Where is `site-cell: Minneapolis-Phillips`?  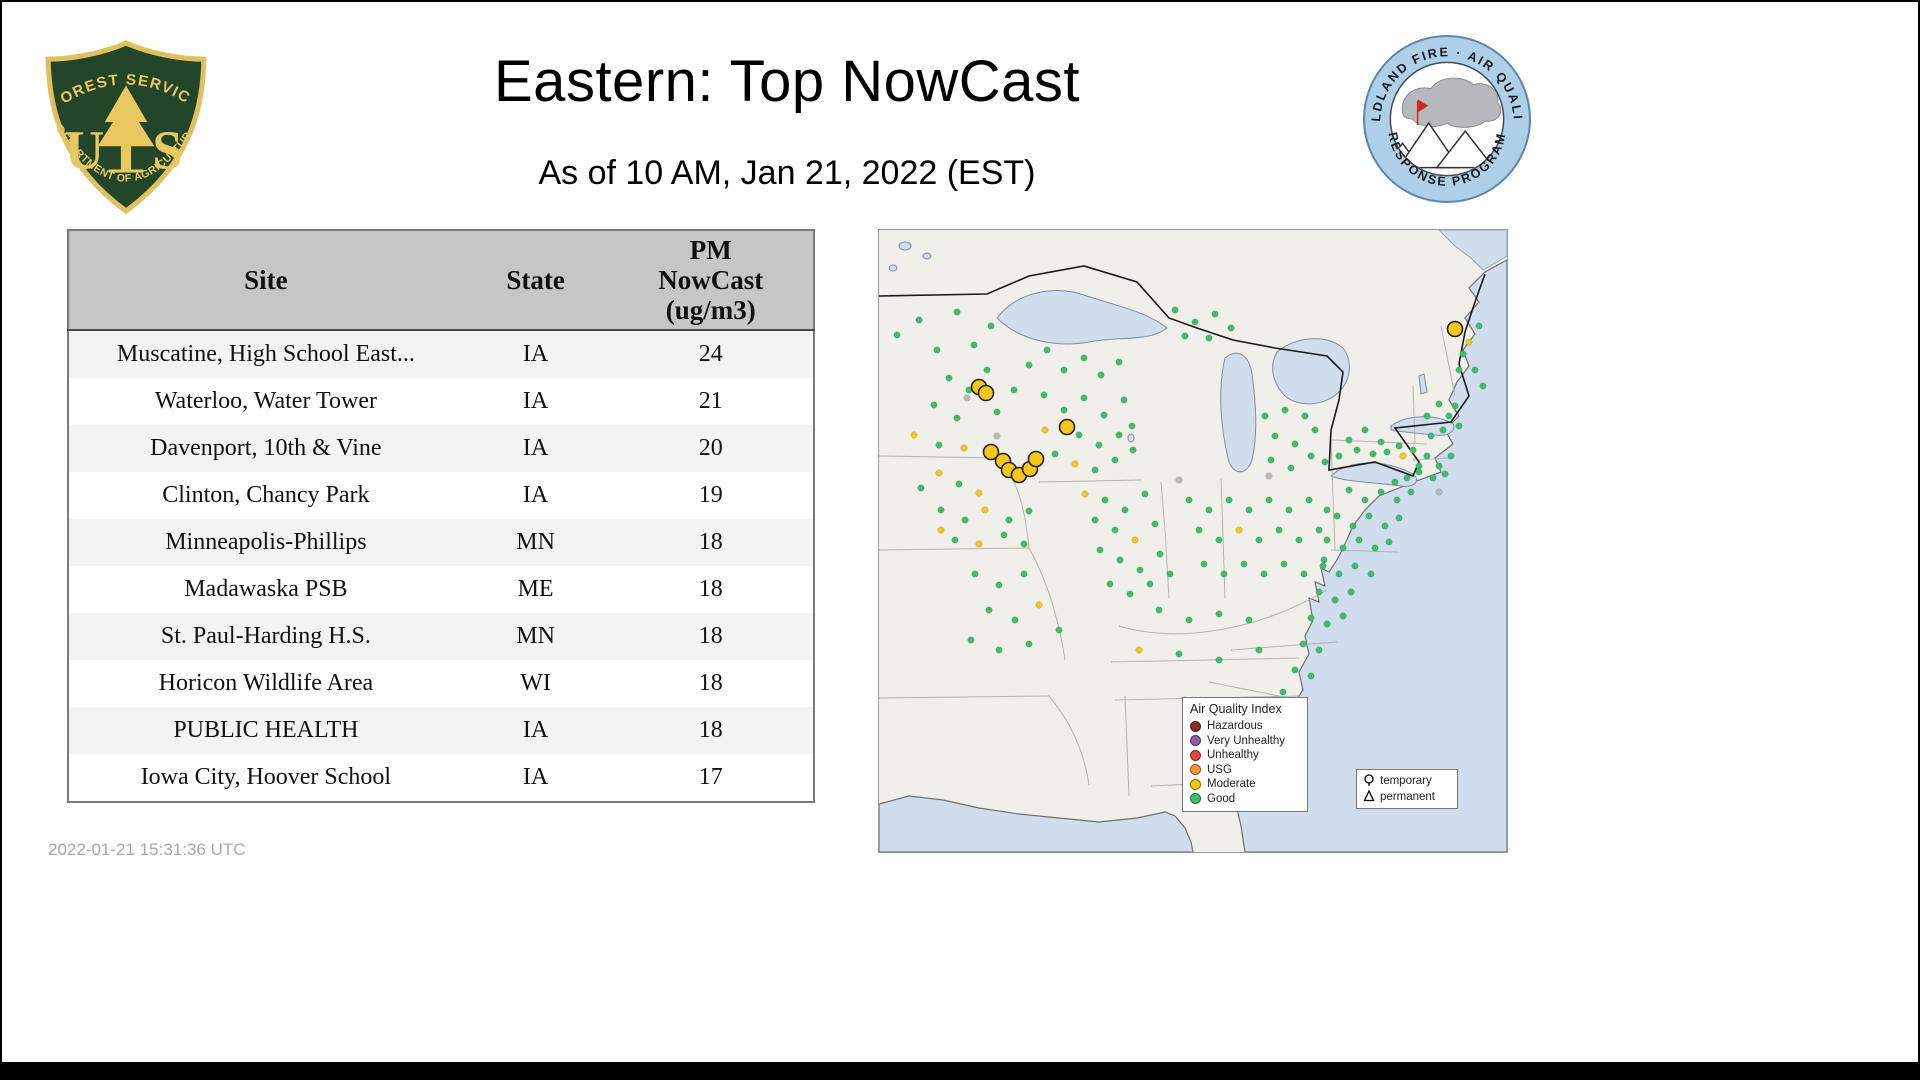
site-cell: Minneapolis-Phillips is located at coordinates (266, 542).